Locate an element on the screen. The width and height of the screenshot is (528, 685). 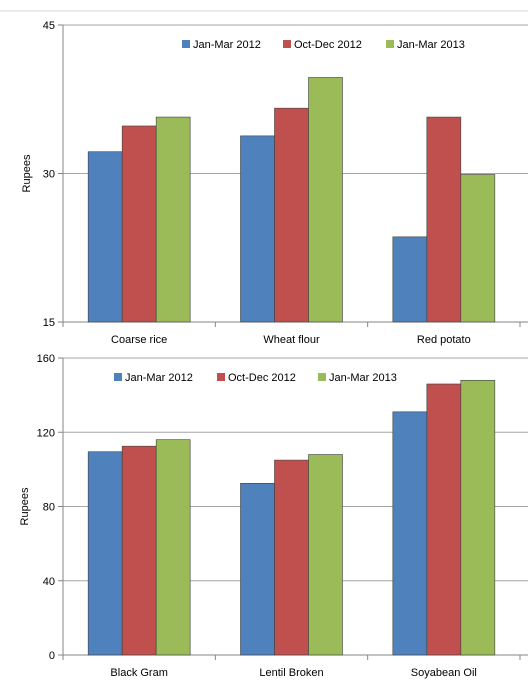
y-tick-label: 40 is located at coordinates (49, 582).